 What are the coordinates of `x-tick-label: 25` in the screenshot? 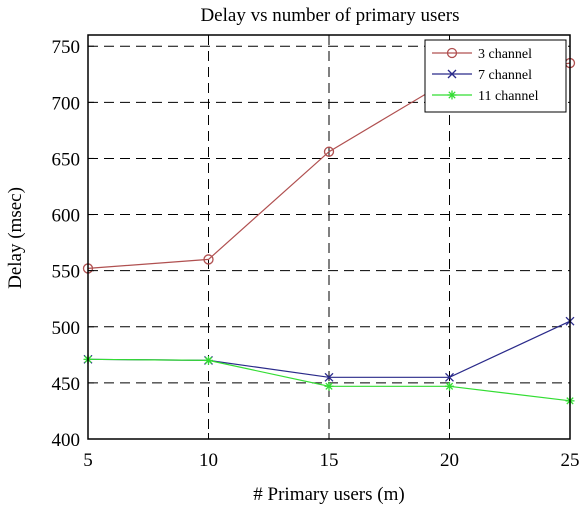 It's located at (570, 460).